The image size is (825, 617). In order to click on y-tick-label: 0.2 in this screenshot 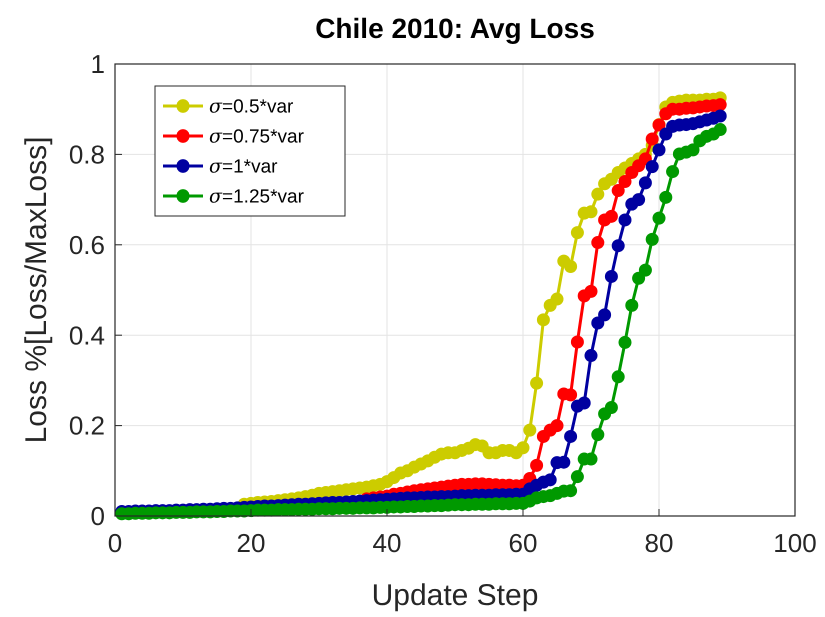, I will do `click(86, 425)`.